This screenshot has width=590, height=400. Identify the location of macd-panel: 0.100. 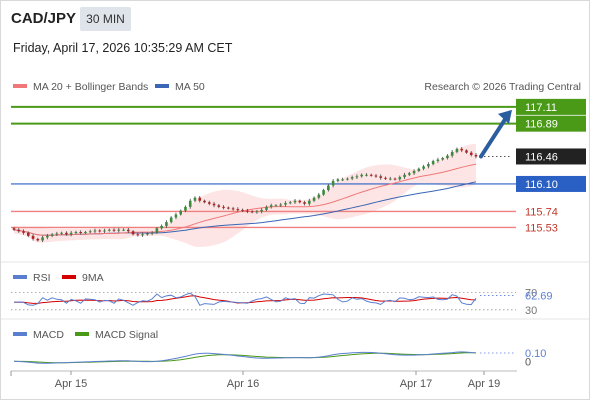
(279, 358).